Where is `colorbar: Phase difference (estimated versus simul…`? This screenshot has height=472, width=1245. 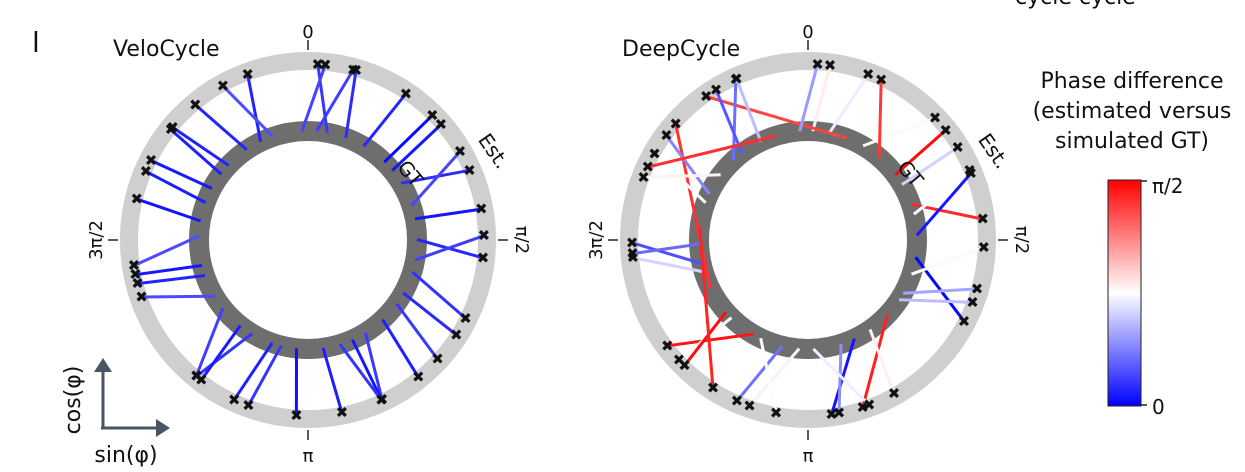
colorbar: Phase difference (estimated versus simul… is located at coordinates (1132, 244).